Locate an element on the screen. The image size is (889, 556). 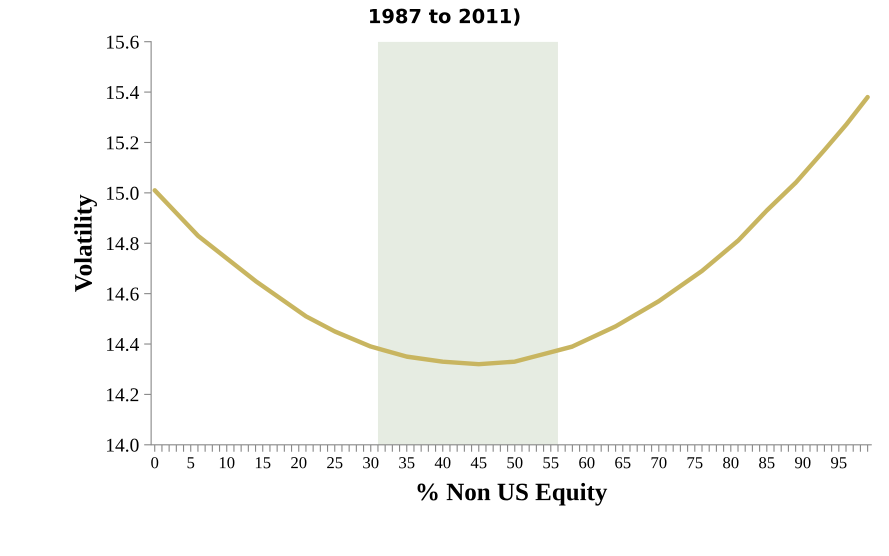
x-tick-label: 35 is located at coordinates (406, 462).